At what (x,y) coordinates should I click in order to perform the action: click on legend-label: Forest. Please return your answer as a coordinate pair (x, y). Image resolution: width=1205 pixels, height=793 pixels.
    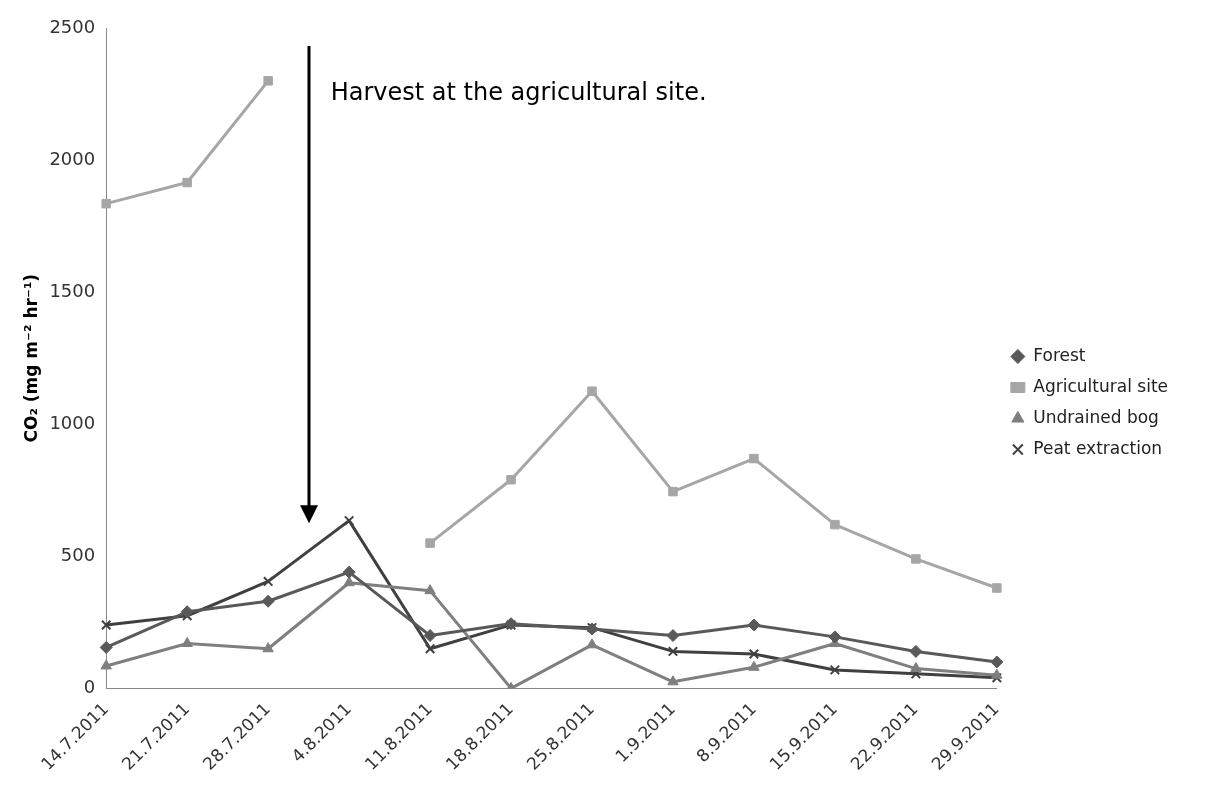
    Looking at the image, I should click on (1059, 354).